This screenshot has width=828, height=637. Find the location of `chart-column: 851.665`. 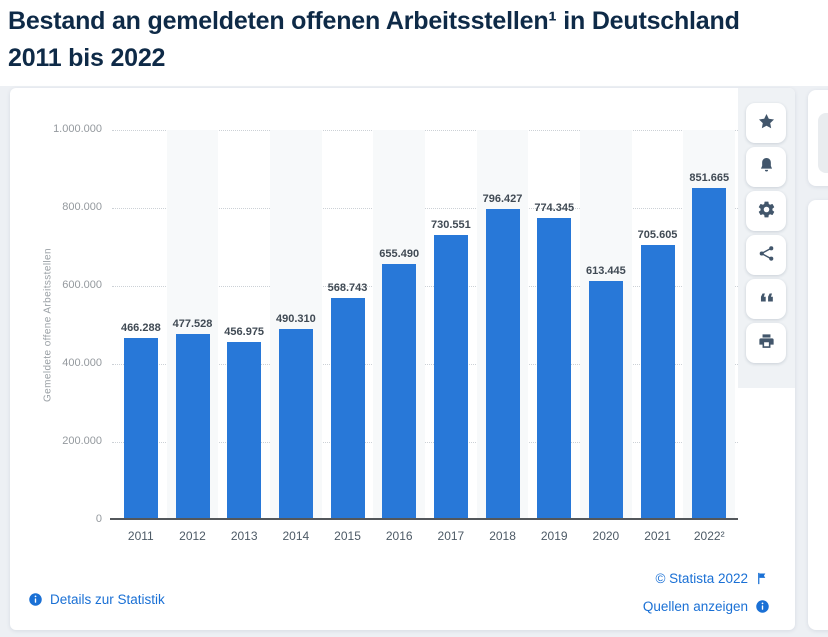

chart-column: 851.665 is located at coordinates (709, 325).